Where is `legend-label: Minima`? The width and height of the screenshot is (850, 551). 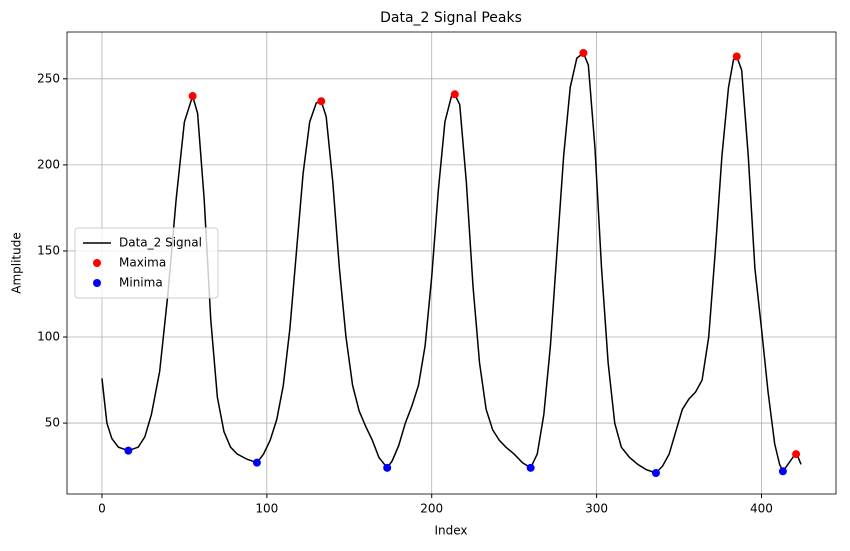
legend-label: Minima is located at coordinates (141, 283).